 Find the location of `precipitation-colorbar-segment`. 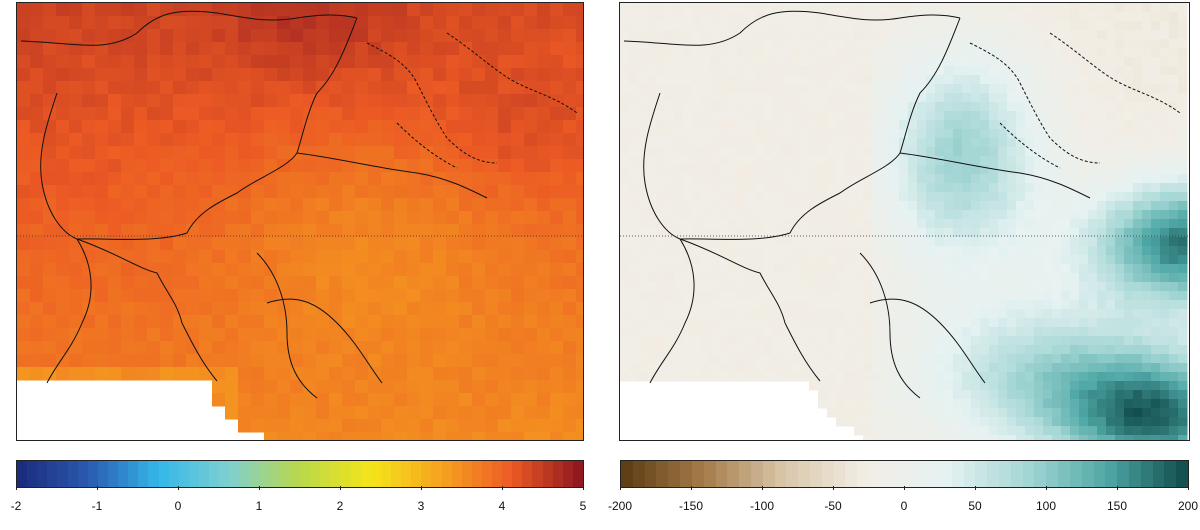

precipitation-colorbar-segment is located at coordinates (863, 474).